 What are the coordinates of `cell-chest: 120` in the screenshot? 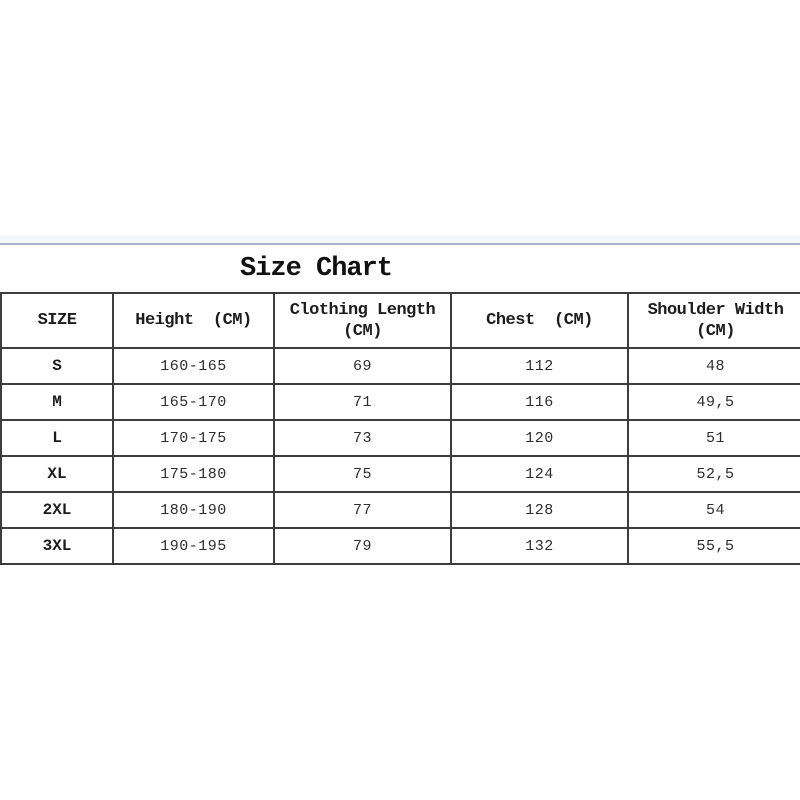 It's located at (540, 439).